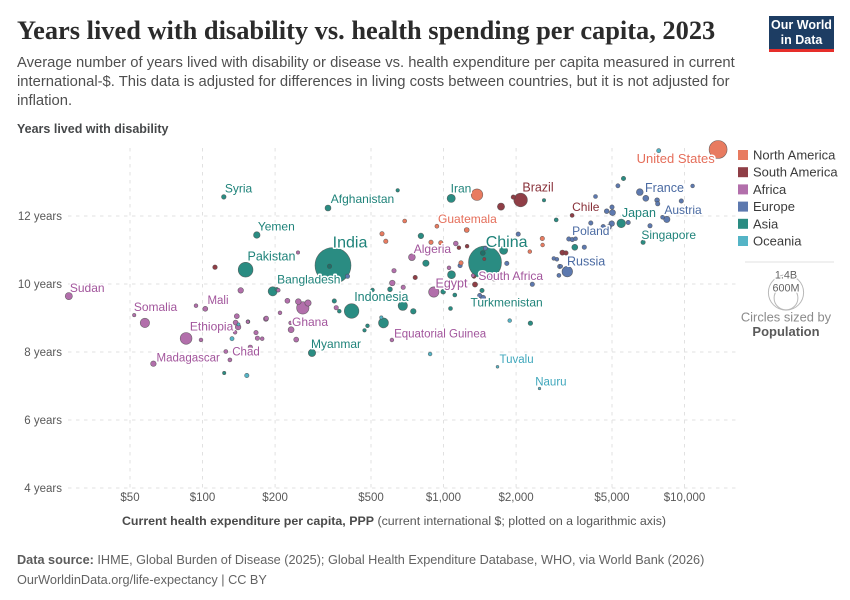  Describe the element at coordinates (795, 172) in the screenshot. I see `svg-text: South America` at that location.